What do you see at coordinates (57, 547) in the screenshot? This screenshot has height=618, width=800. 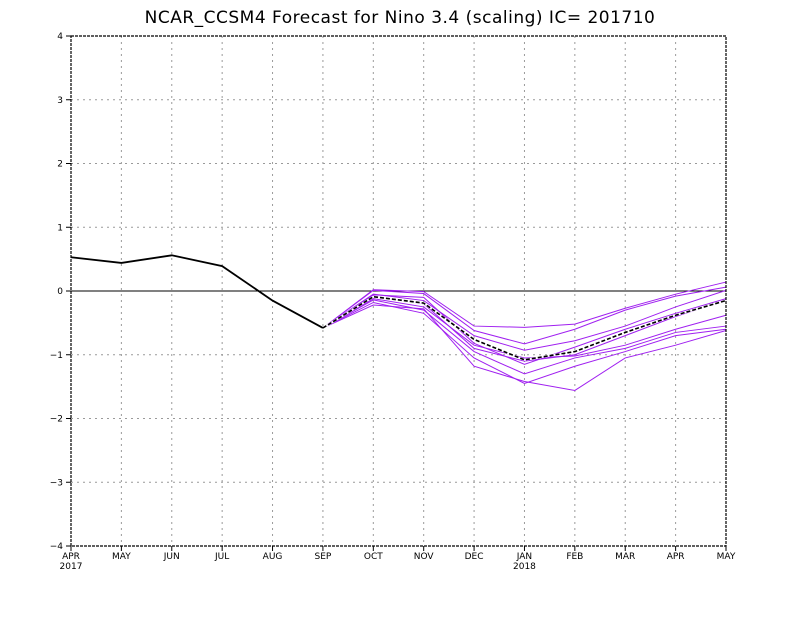 I see `y-tick-label: −4` at bounding box center [57, 547].